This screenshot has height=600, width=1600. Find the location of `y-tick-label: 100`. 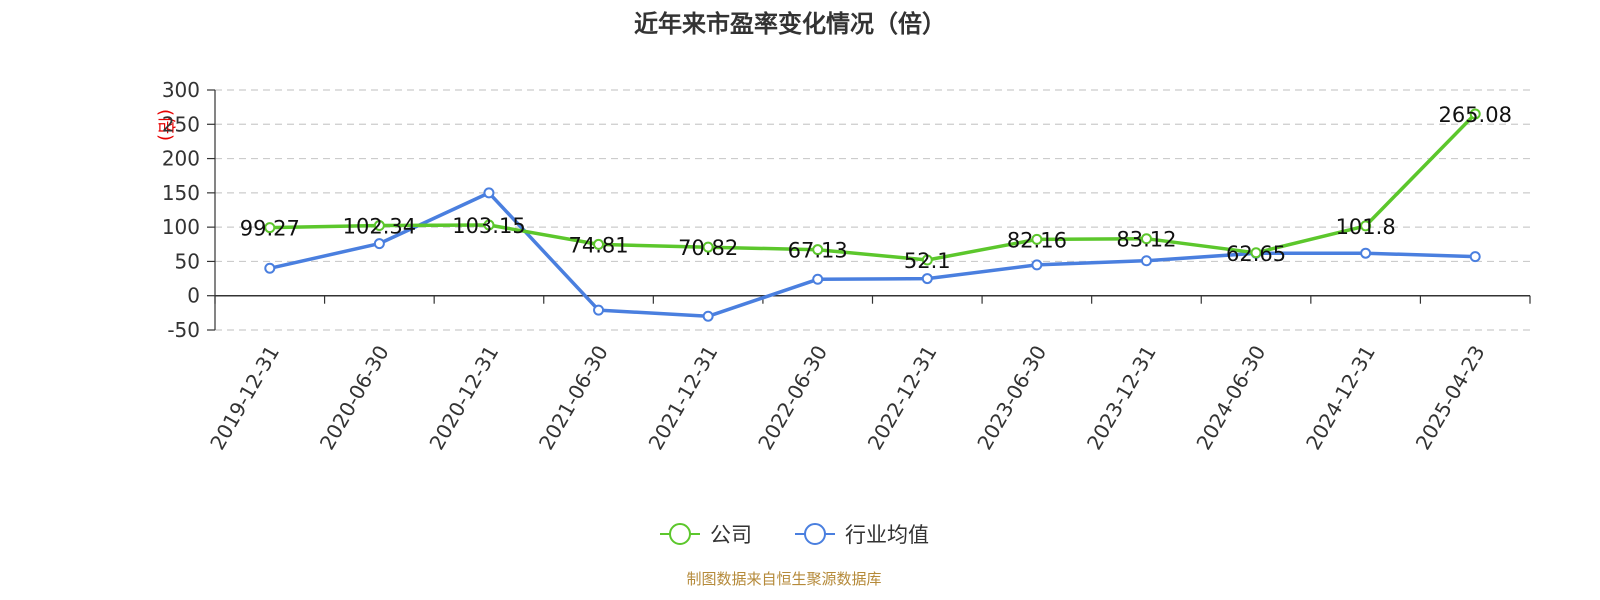

y-tick-label: 100 is located at coordinates (181, 227).